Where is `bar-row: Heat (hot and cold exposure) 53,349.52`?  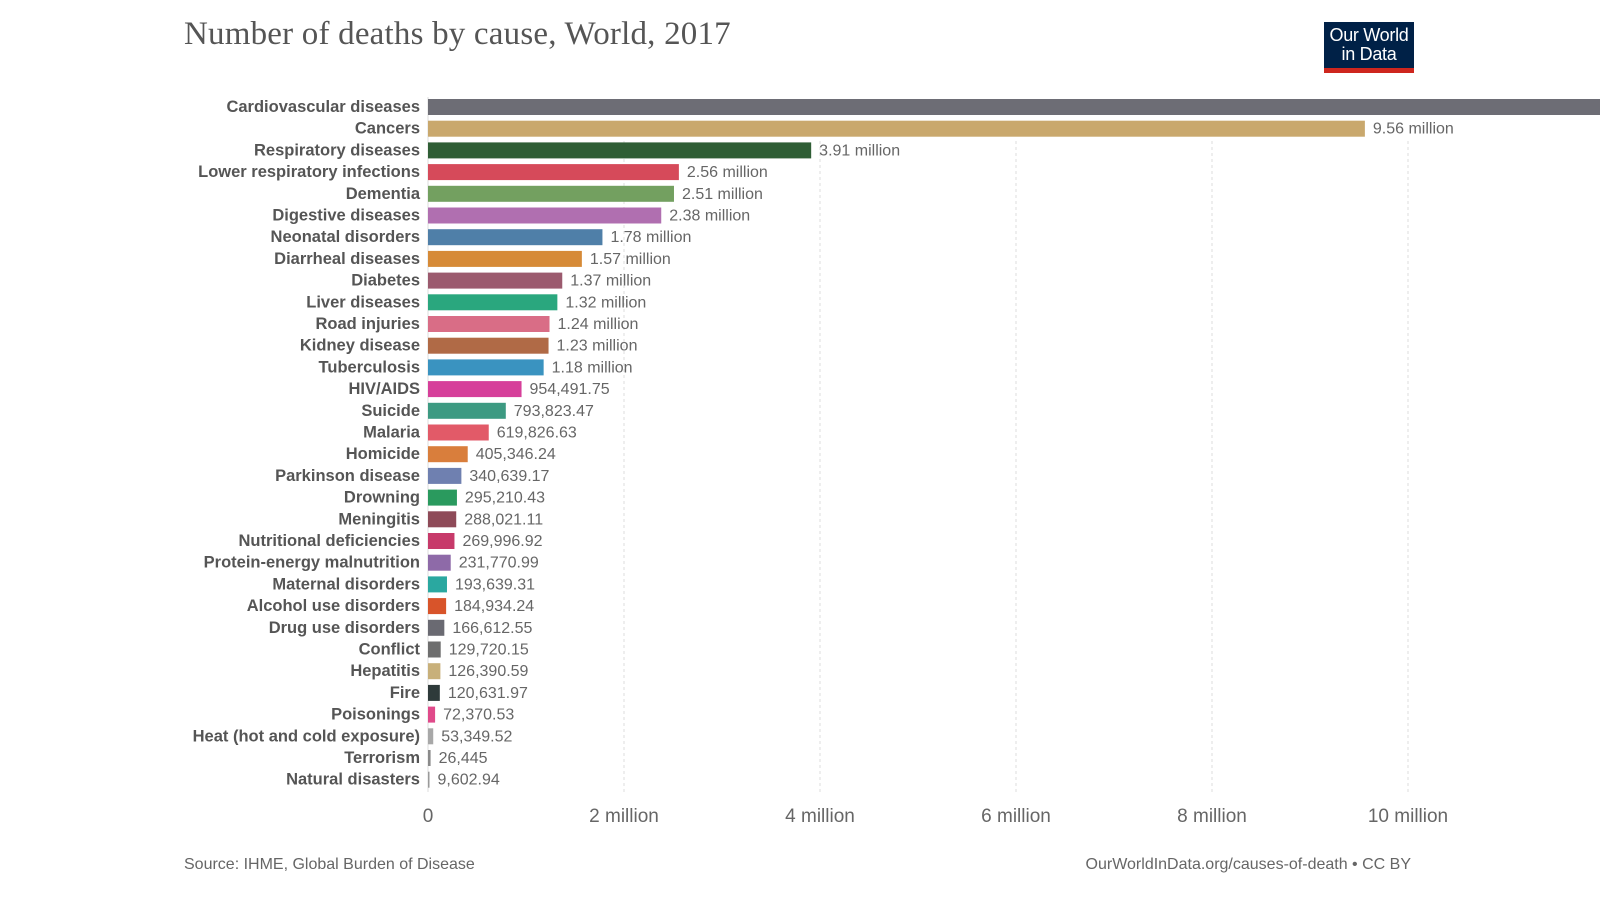 bar-row: Heat (hot and cold exposure) 53,349.52 is located at coordinates (353, 736).